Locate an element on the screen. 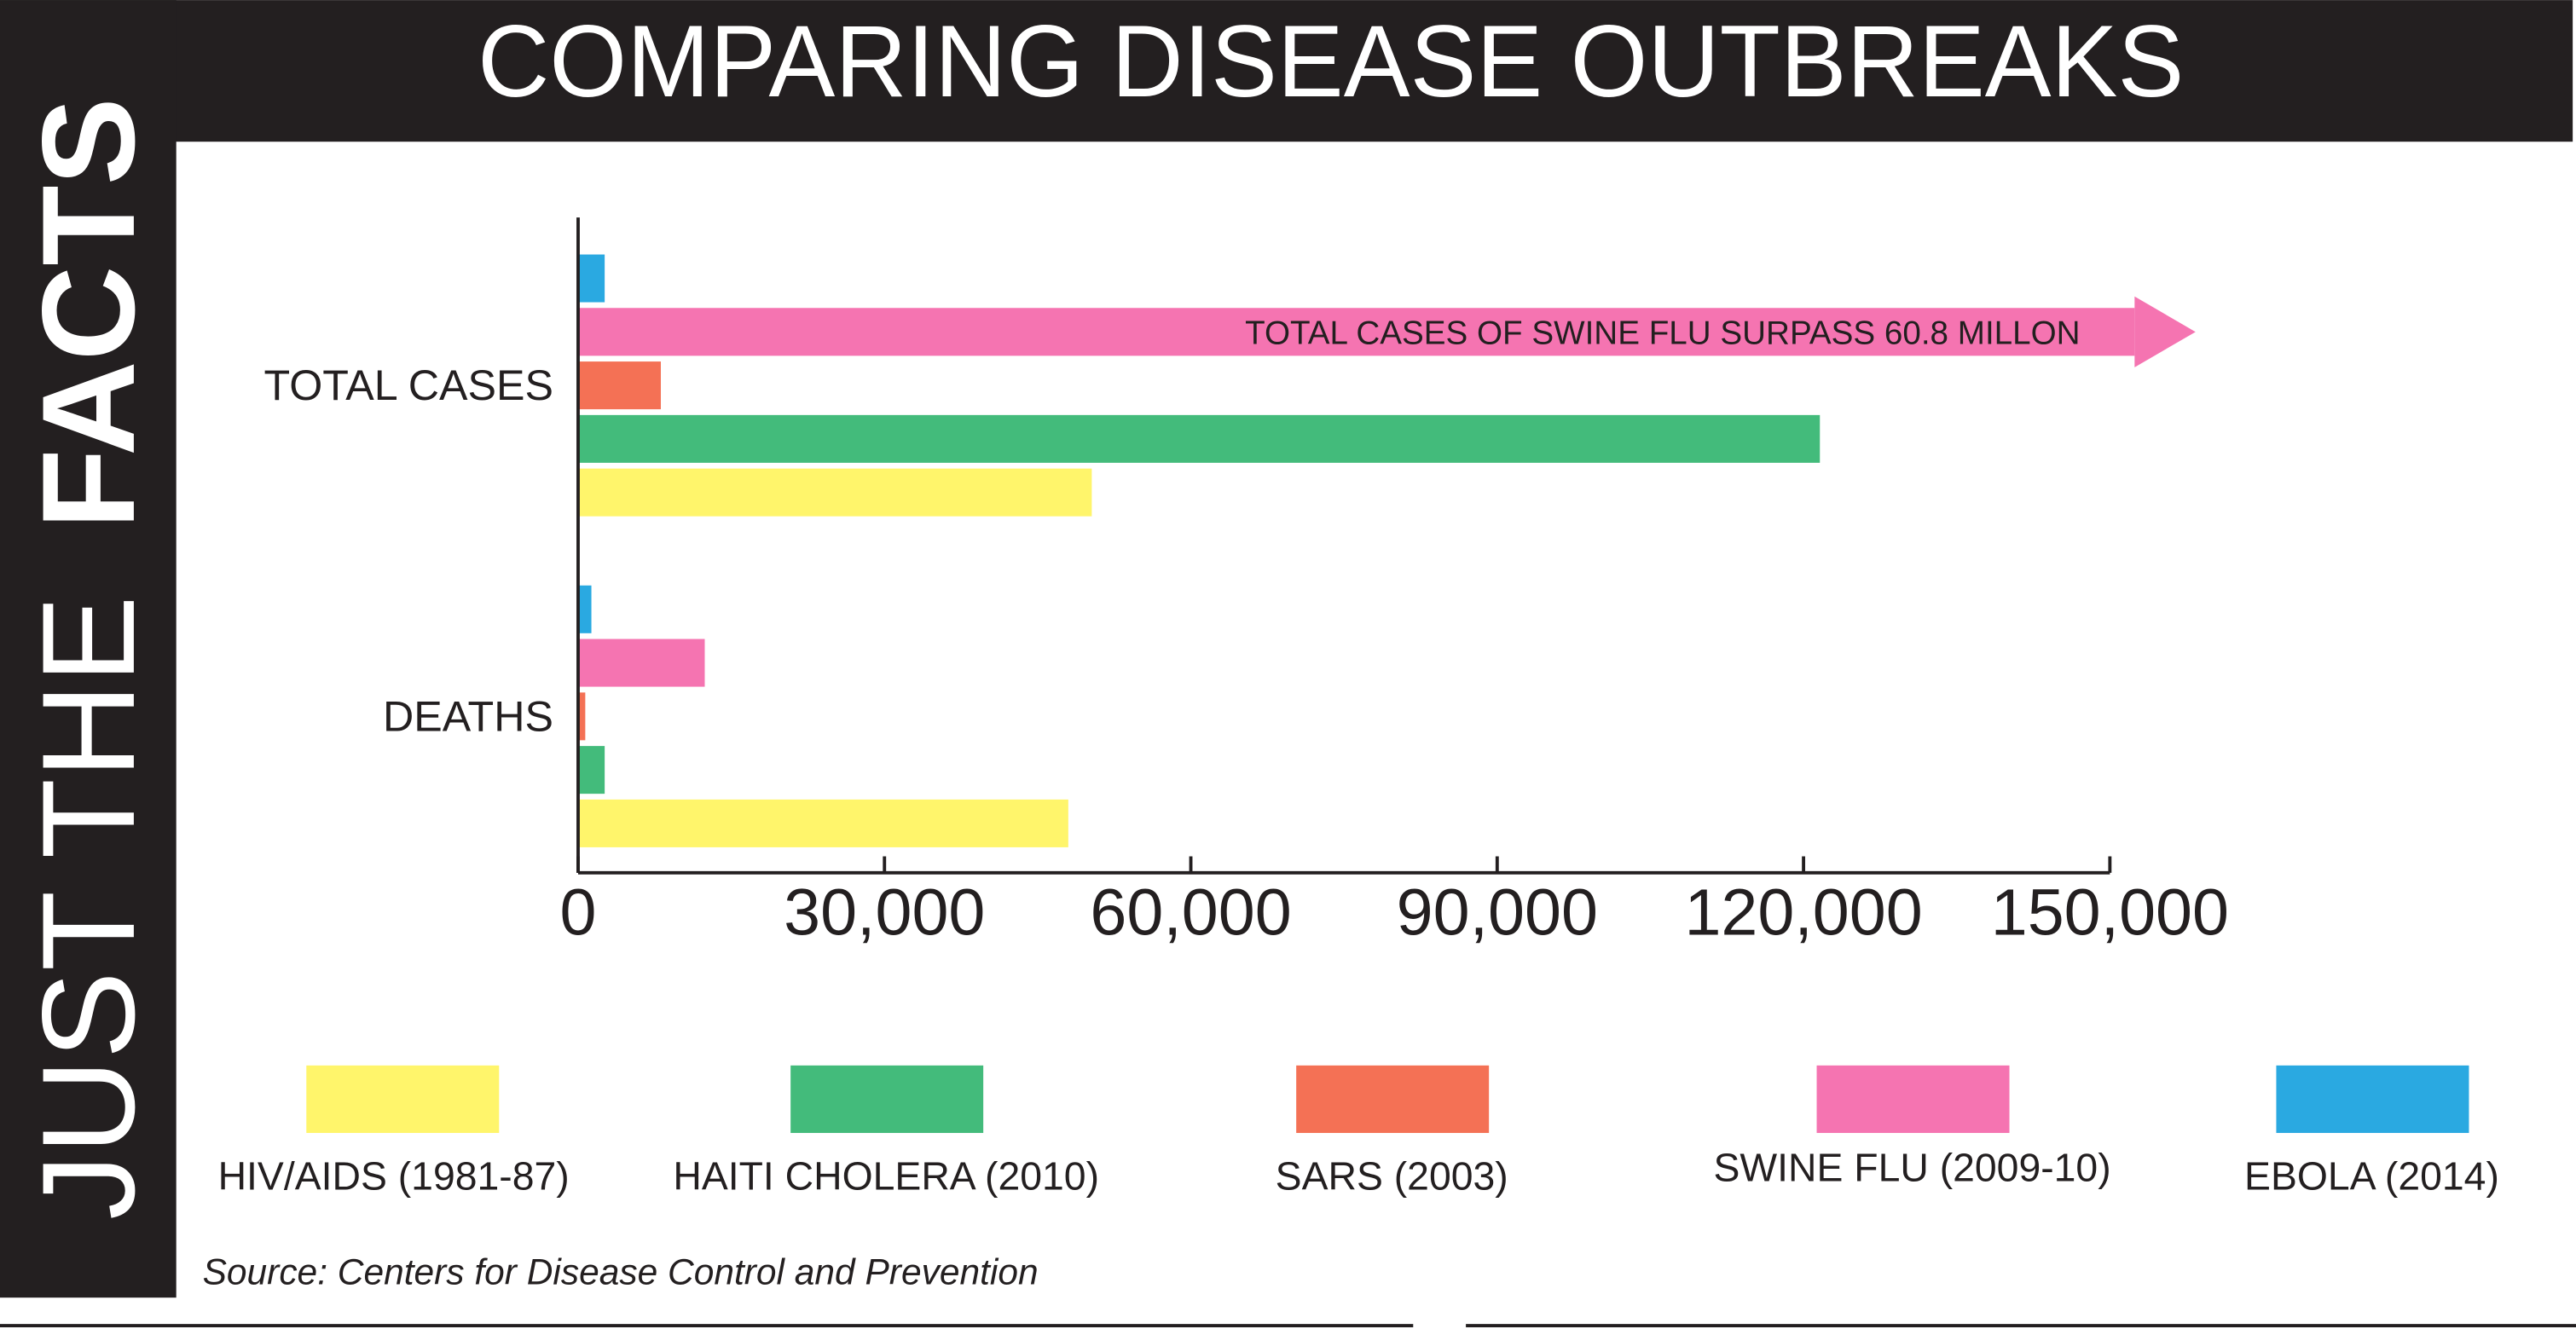 The width and height of the screenshot is (2576, 1329). side-band is located at coordinates (88, 649).